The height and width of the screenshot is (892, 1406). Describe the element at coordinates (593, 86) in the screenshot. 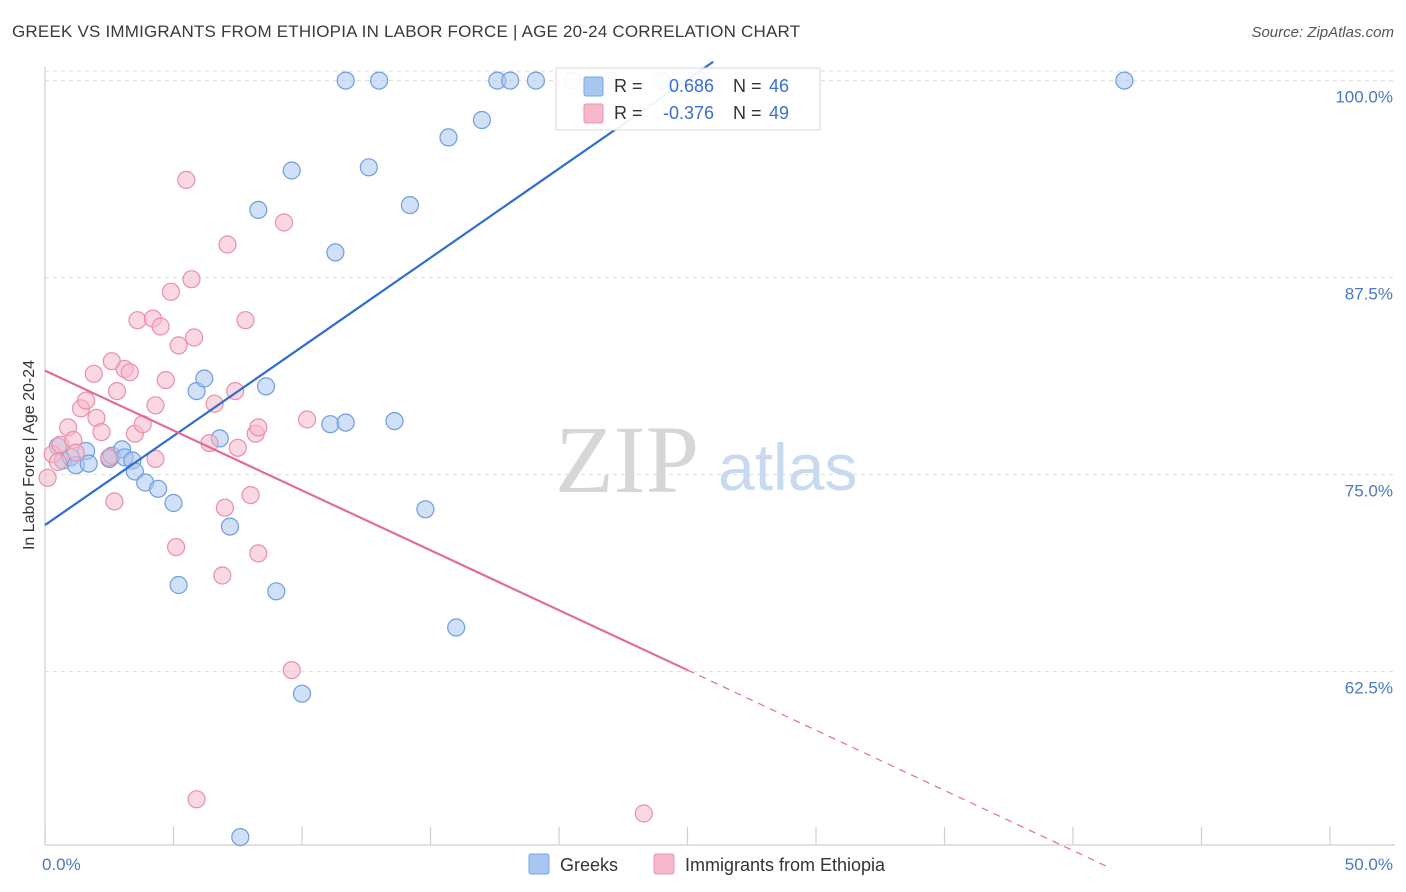

I see `legend-swatch-greeks` at that location.